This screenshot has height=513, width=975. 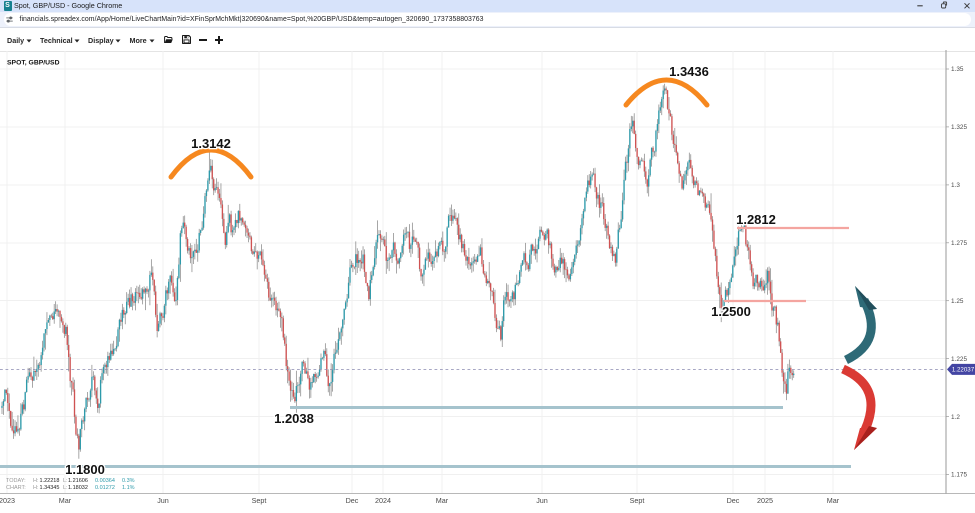 I want to click on svg-text: 1.34345, so click(x=50, y=488).